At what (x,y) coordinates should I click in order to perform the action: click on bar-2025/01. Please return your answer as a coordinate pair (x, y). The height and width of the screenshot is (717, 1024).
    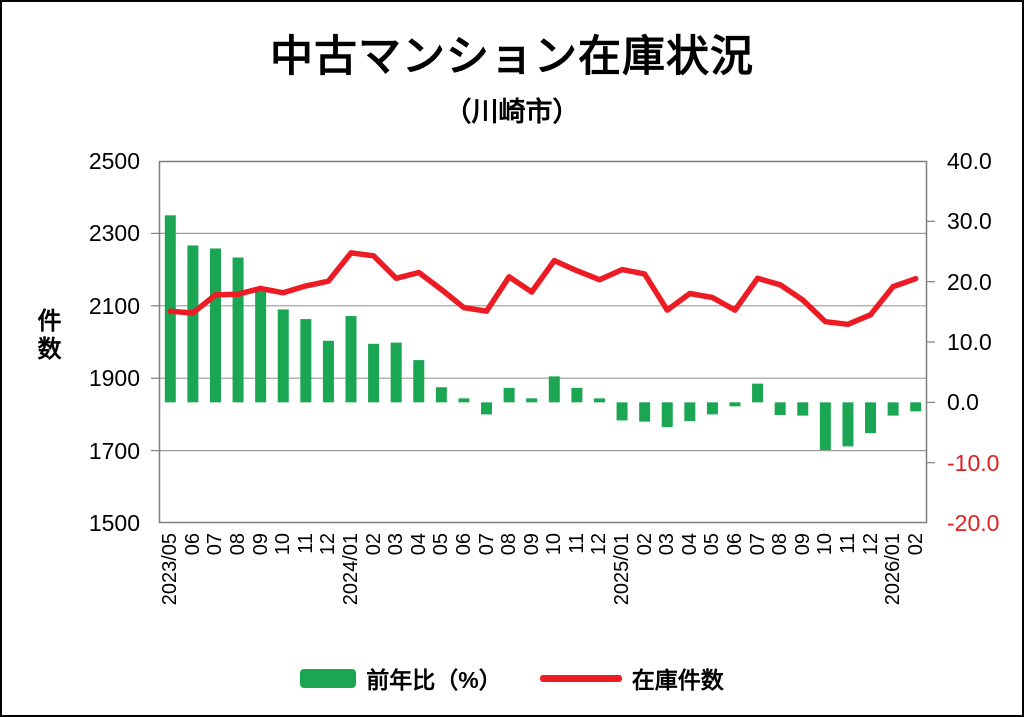
    Looking at the image, I should click on (622, 411).